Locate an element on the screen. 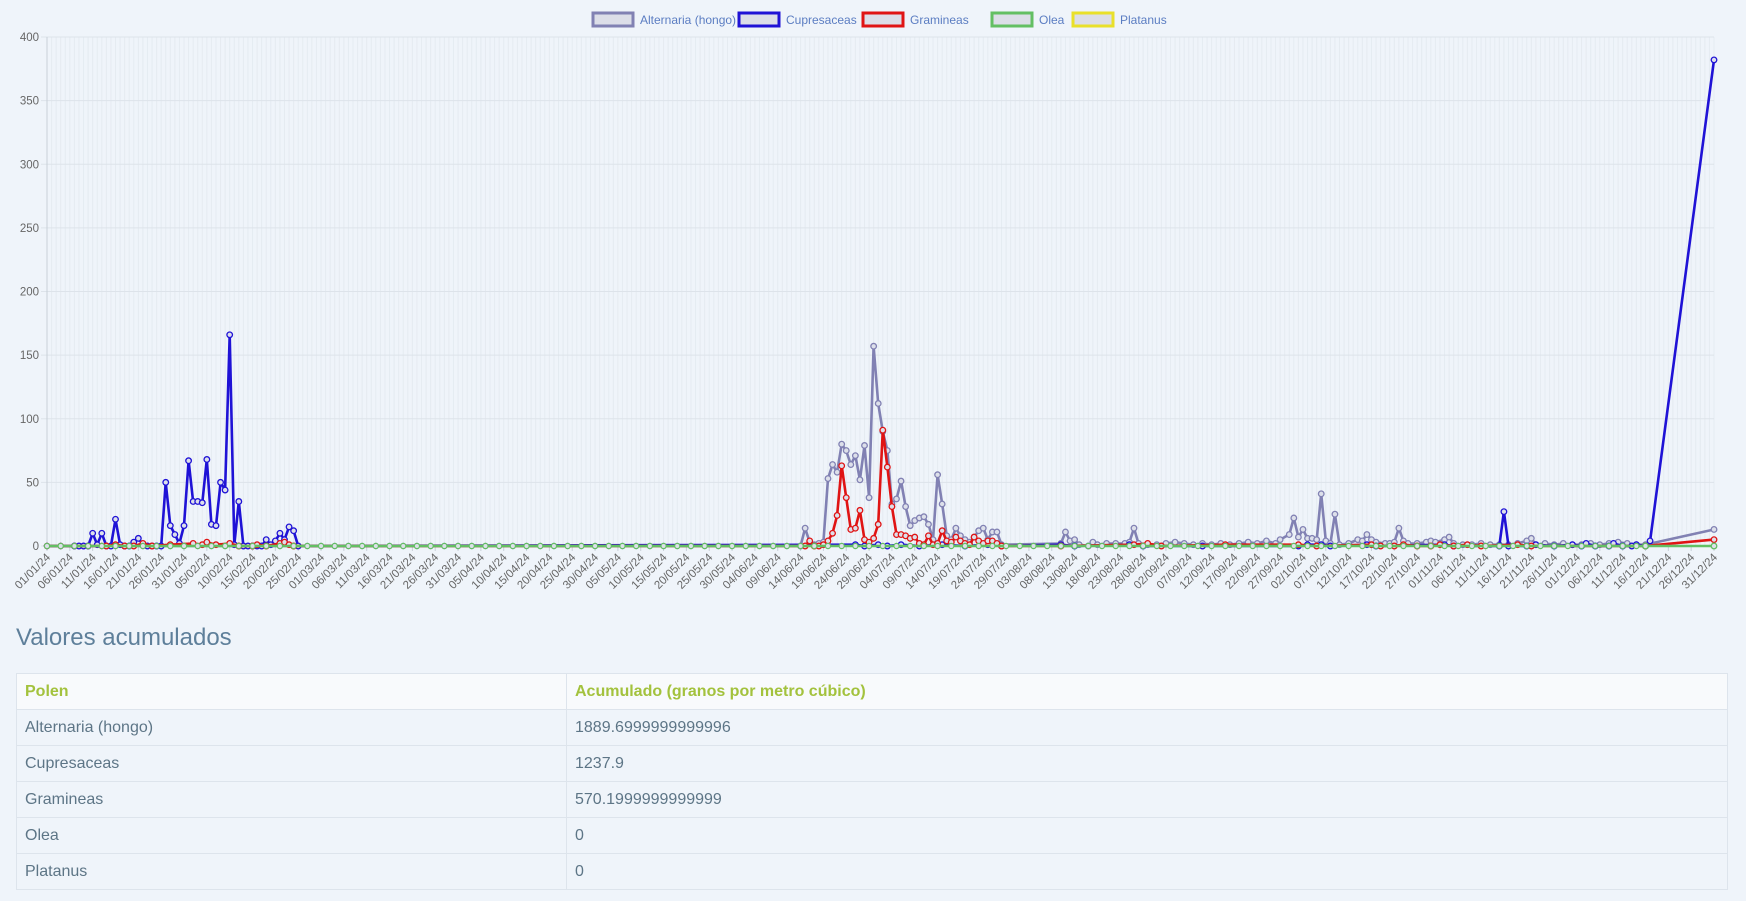 Image resolution: width=1746 pixels, height=901 pixels. accumulated-value-cell: 570.1999999999999 is located at coordinates (1147, 799).